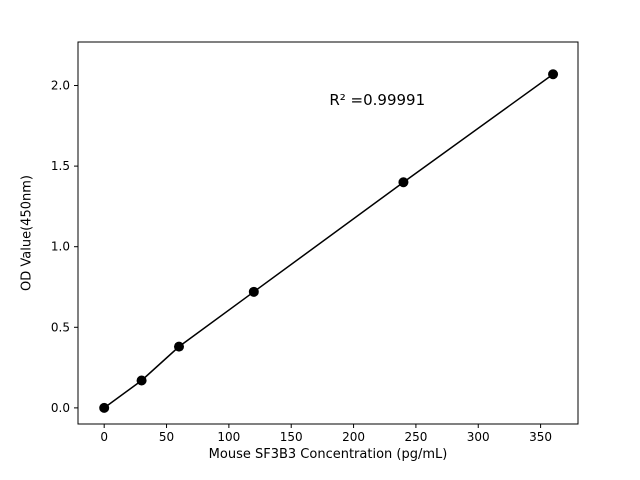  What do you see at coordinates (478, 437) in the screenshot?
I see `x-tick-label: 300` at bounding box center [478, 437].